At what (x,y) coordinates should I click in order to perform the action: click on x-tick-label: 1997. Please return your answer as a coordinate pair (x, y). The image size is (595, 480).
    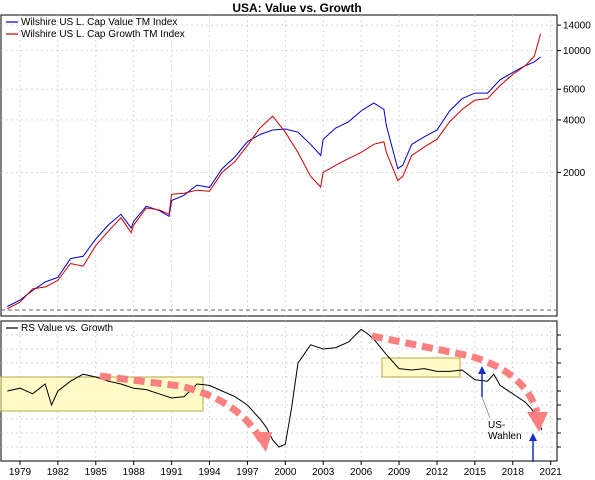
    Looking at the image, I should click on (247, 472).